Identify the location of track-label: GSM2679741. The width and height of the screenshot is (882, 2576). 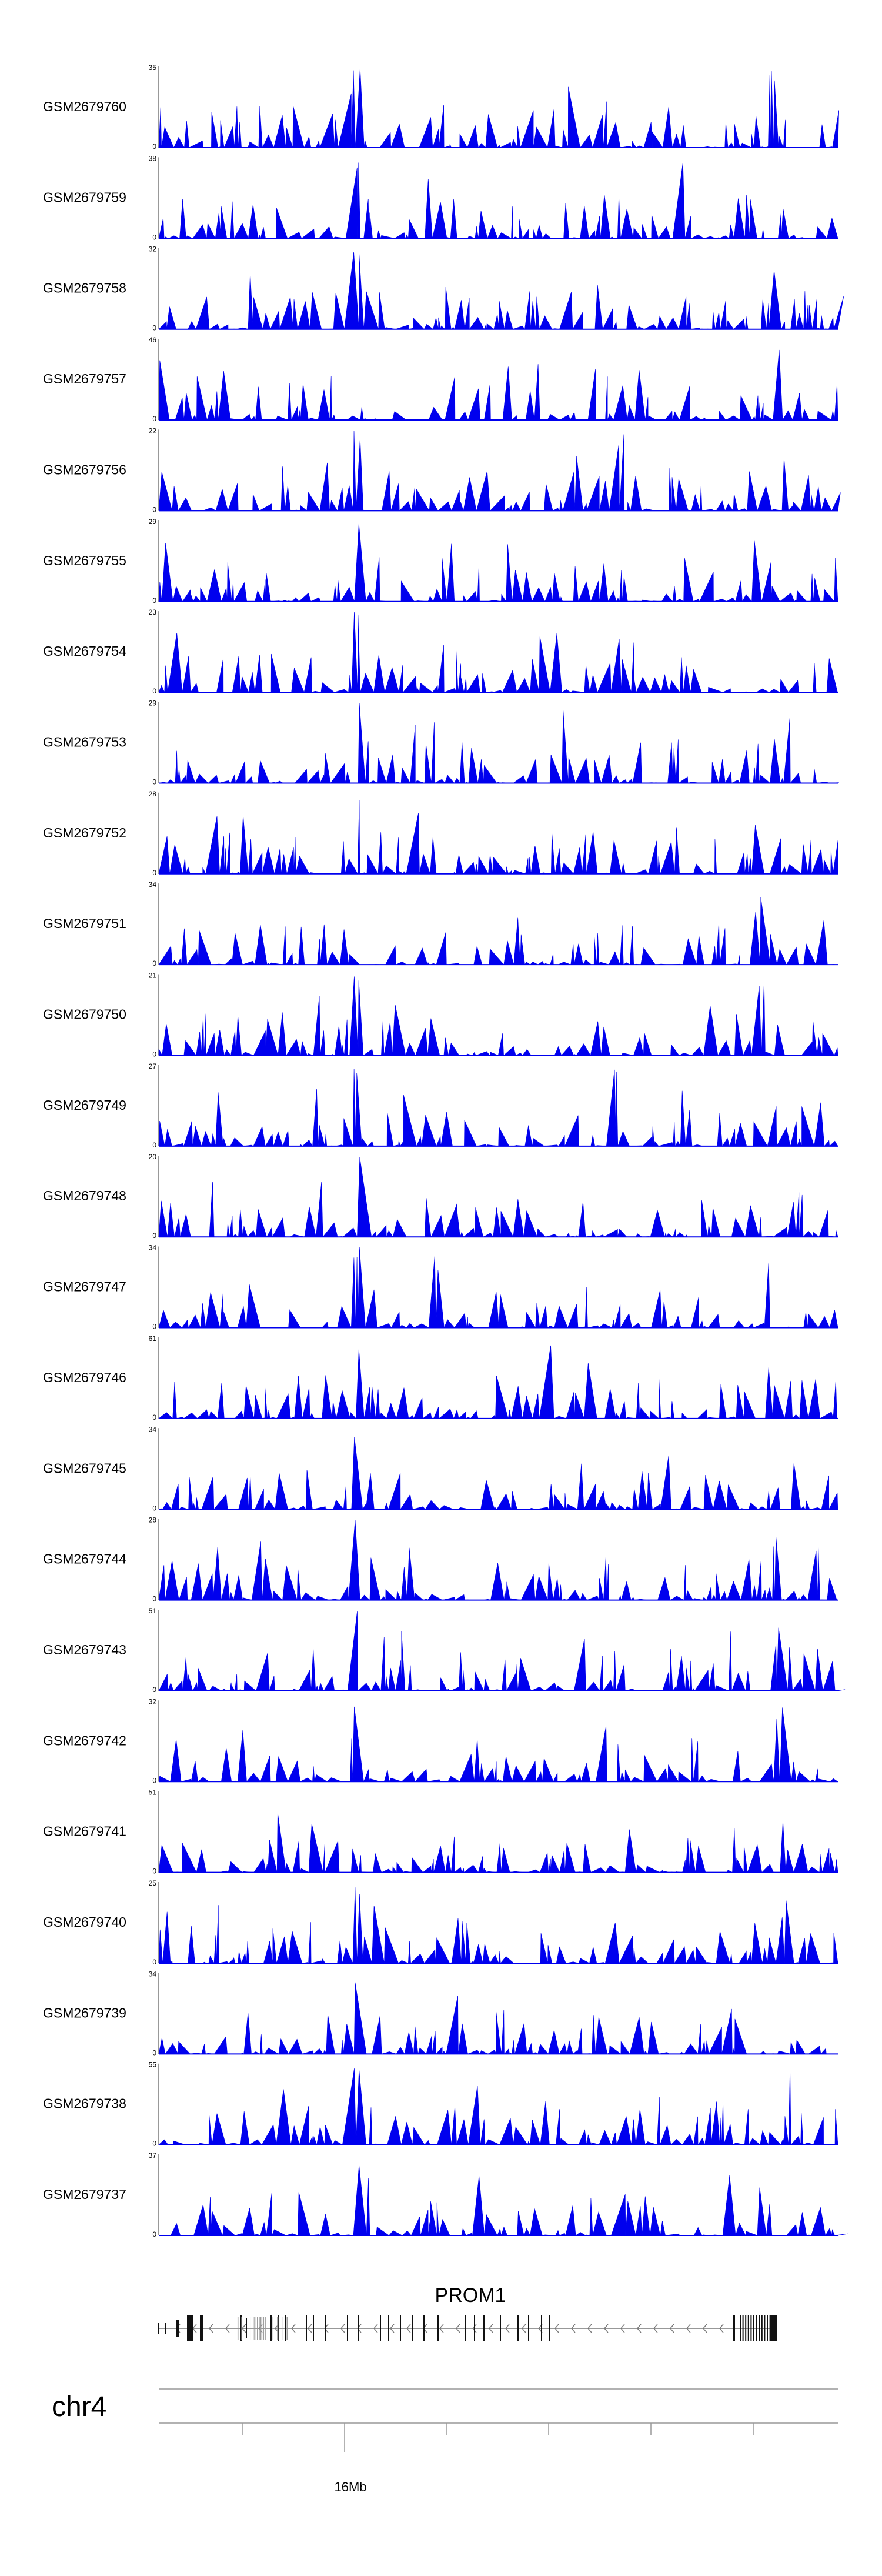
(84, 1831).